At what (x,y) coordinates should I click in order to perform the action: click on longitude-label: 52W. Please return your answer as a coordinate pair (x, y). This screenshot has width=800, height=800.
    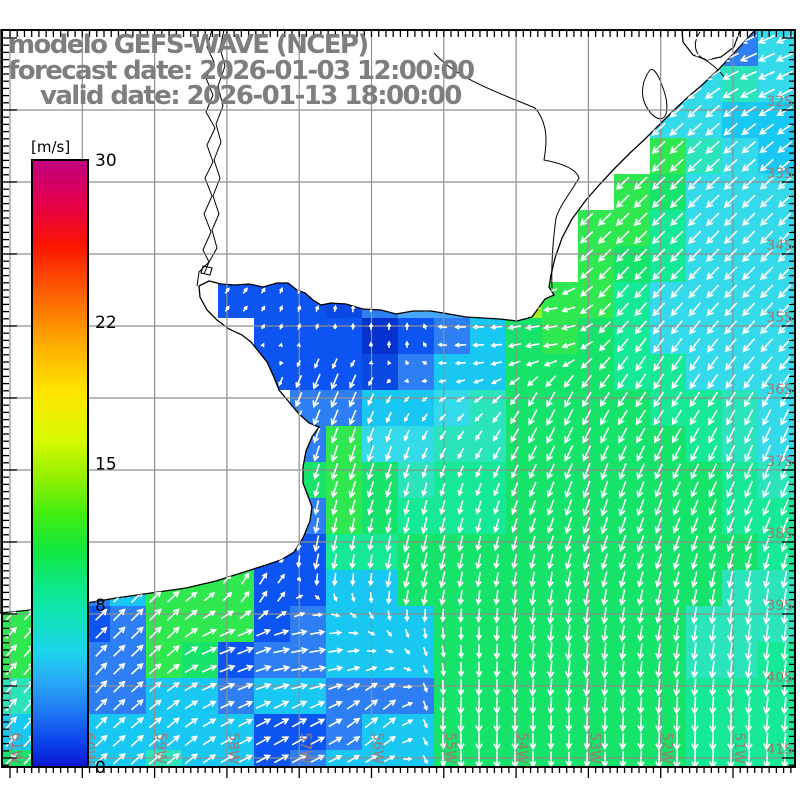
    Looking at the image, I should click on (667, 748).